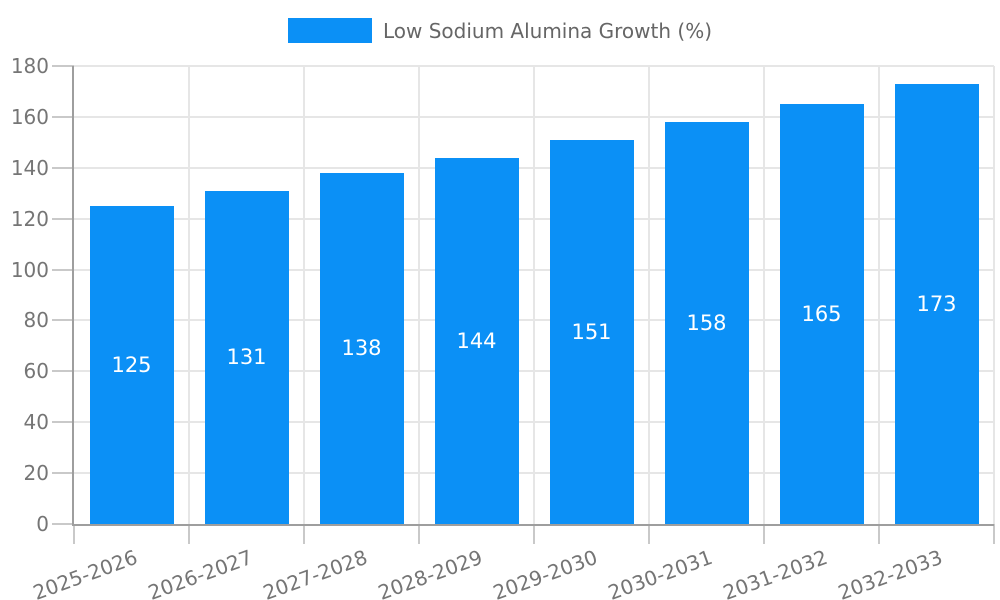 The width and height of the screenshot is (1000, 600). Describe the element at coordinates (73, 296) in the screenshot. I see `y-axis-line` at that location.